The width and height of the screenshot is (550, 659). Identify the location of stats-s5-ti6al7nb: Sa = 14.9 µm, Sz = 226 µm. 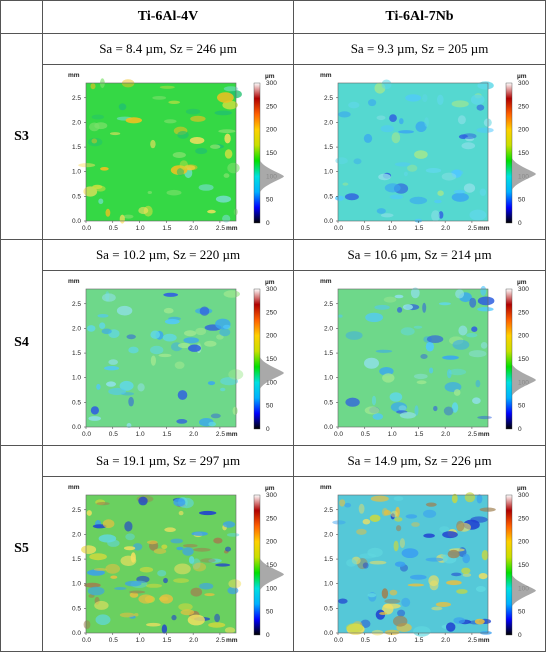
(419, 461).